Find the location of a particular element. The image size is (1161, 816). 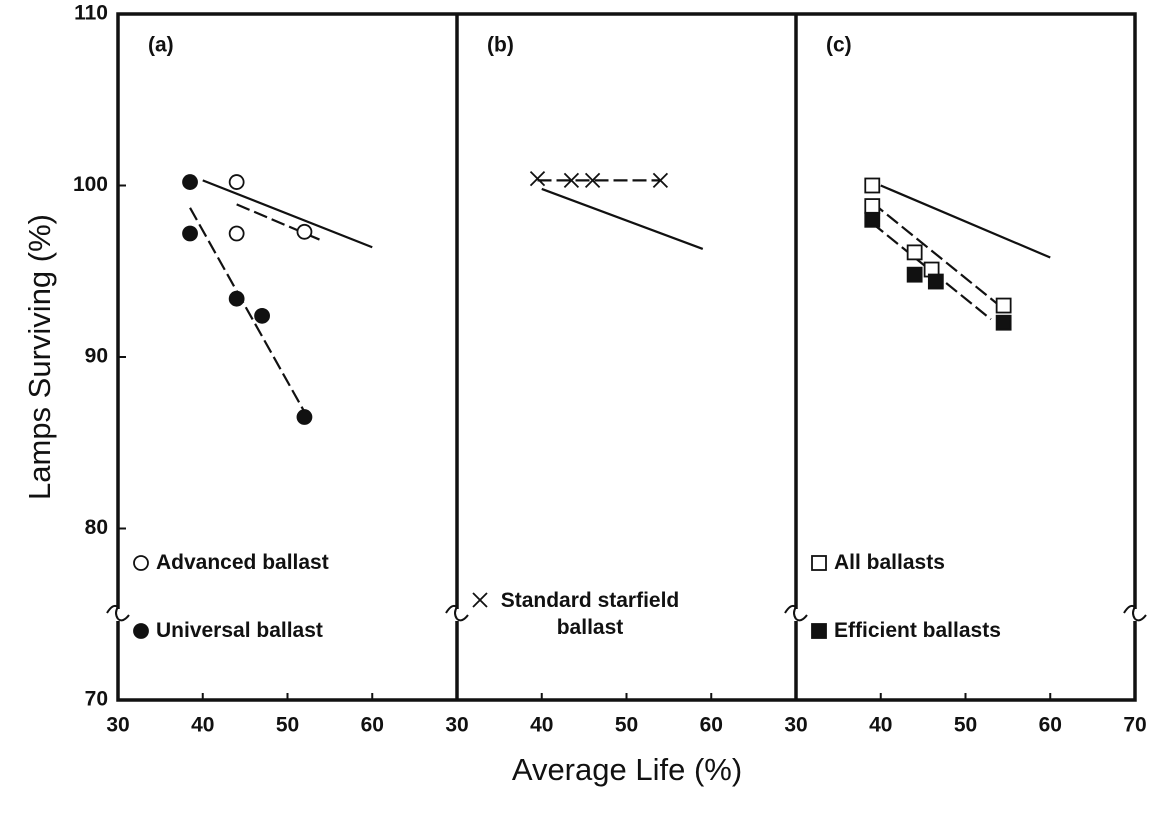

legend-label: Efficient ballasts is located at coordinates (917, 630).